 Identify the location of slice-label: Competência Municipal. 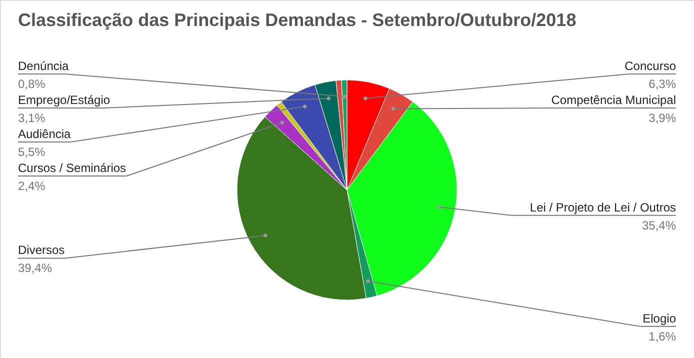
(613, 100).